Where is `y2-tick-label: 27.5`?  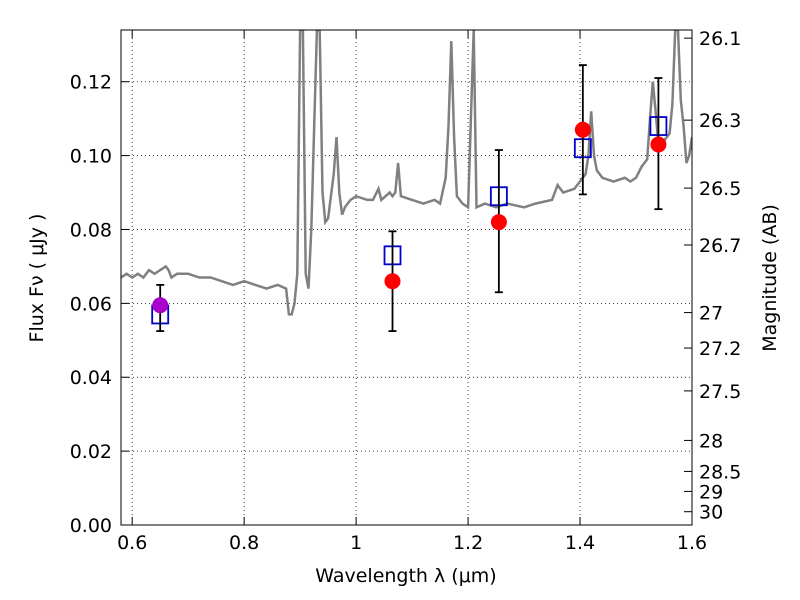
y2-tick-label: 27.5 is located at coordinates (720, 392).